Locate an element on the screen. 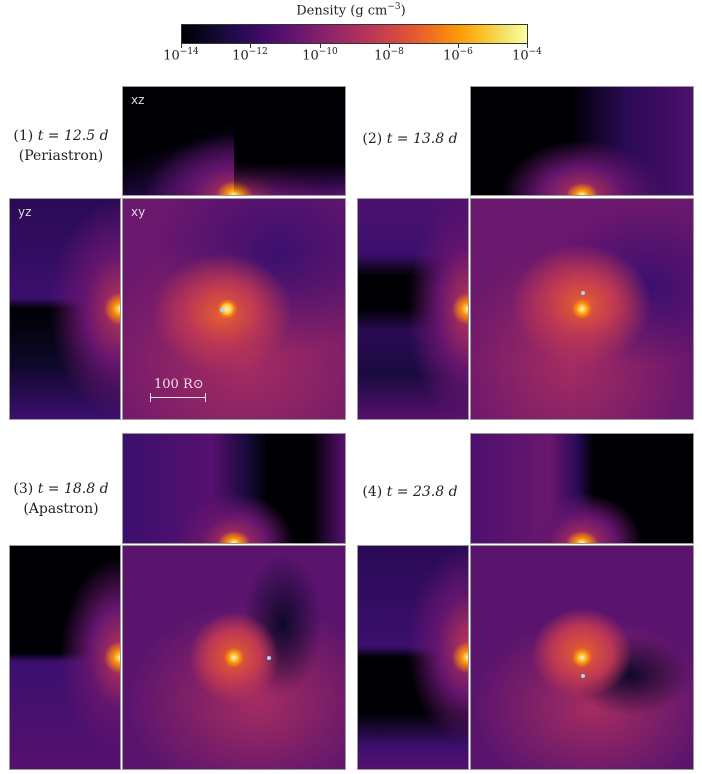  plane-label-yz: yz is located at coordinates (25, 212).